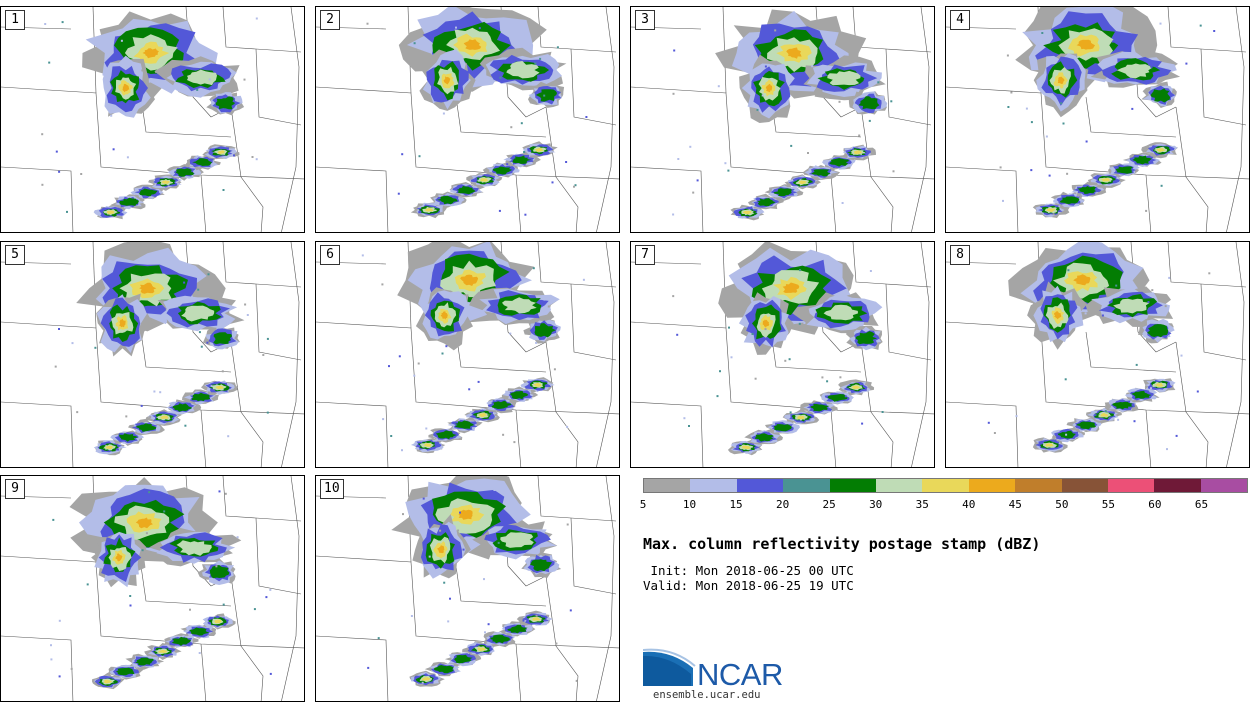 This screenshot has height=703, width=1260. I want to click on colorbar-tick-label: 40, so click(969, 504).